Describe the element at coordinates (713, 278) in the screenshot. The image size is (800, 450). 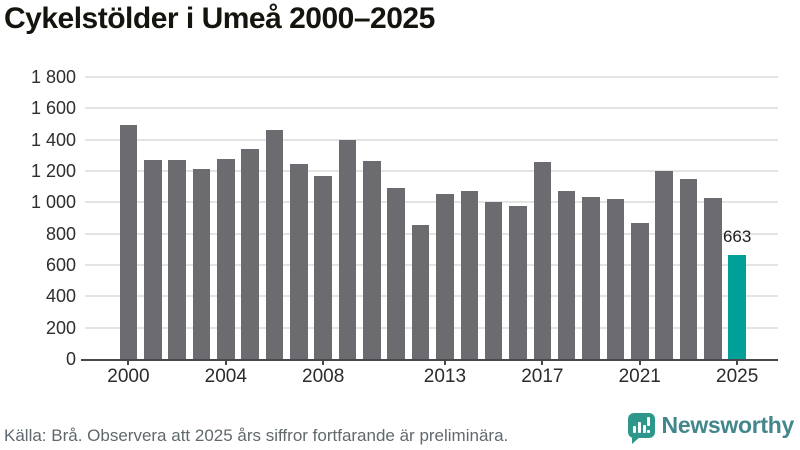
I see `bar-2024` at that location.